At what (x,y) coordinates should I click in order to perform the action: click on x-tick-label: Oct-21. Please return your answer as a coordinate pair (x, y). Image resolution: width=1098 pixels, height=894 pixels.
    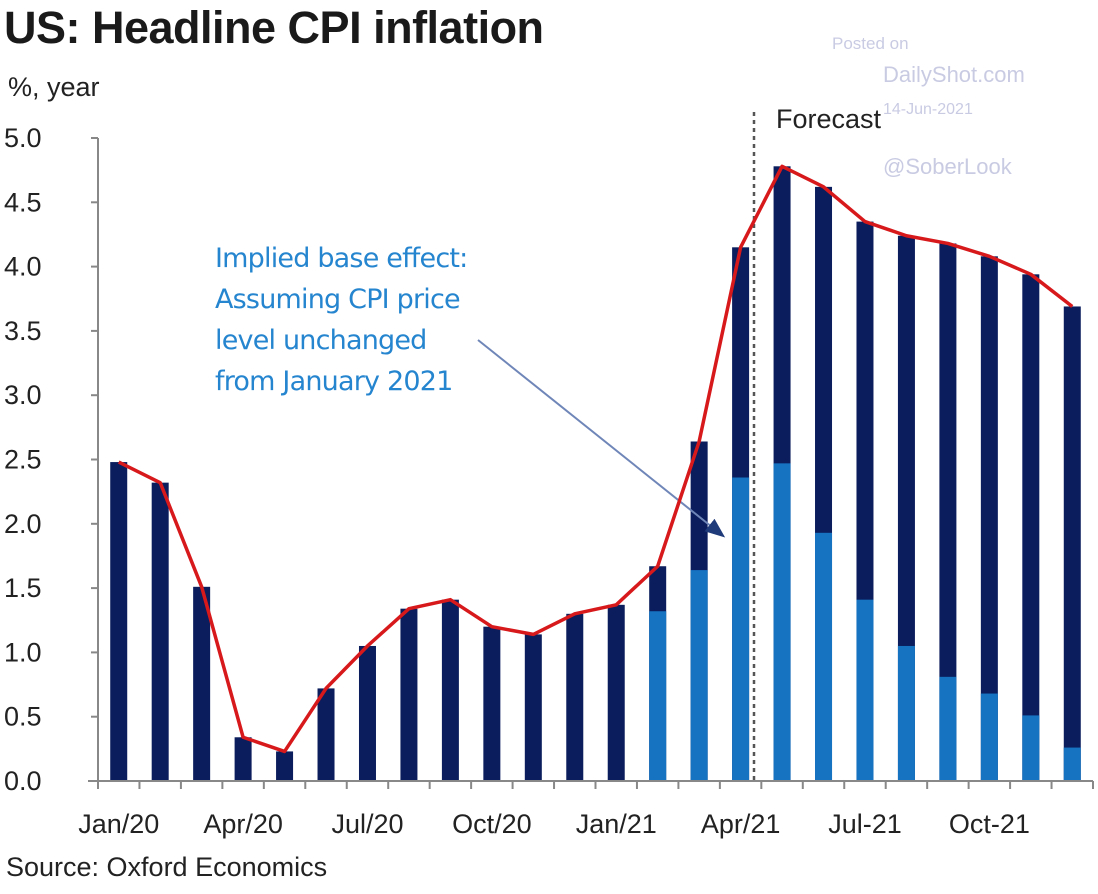
    Looking at the image, I should click on (989, 824).